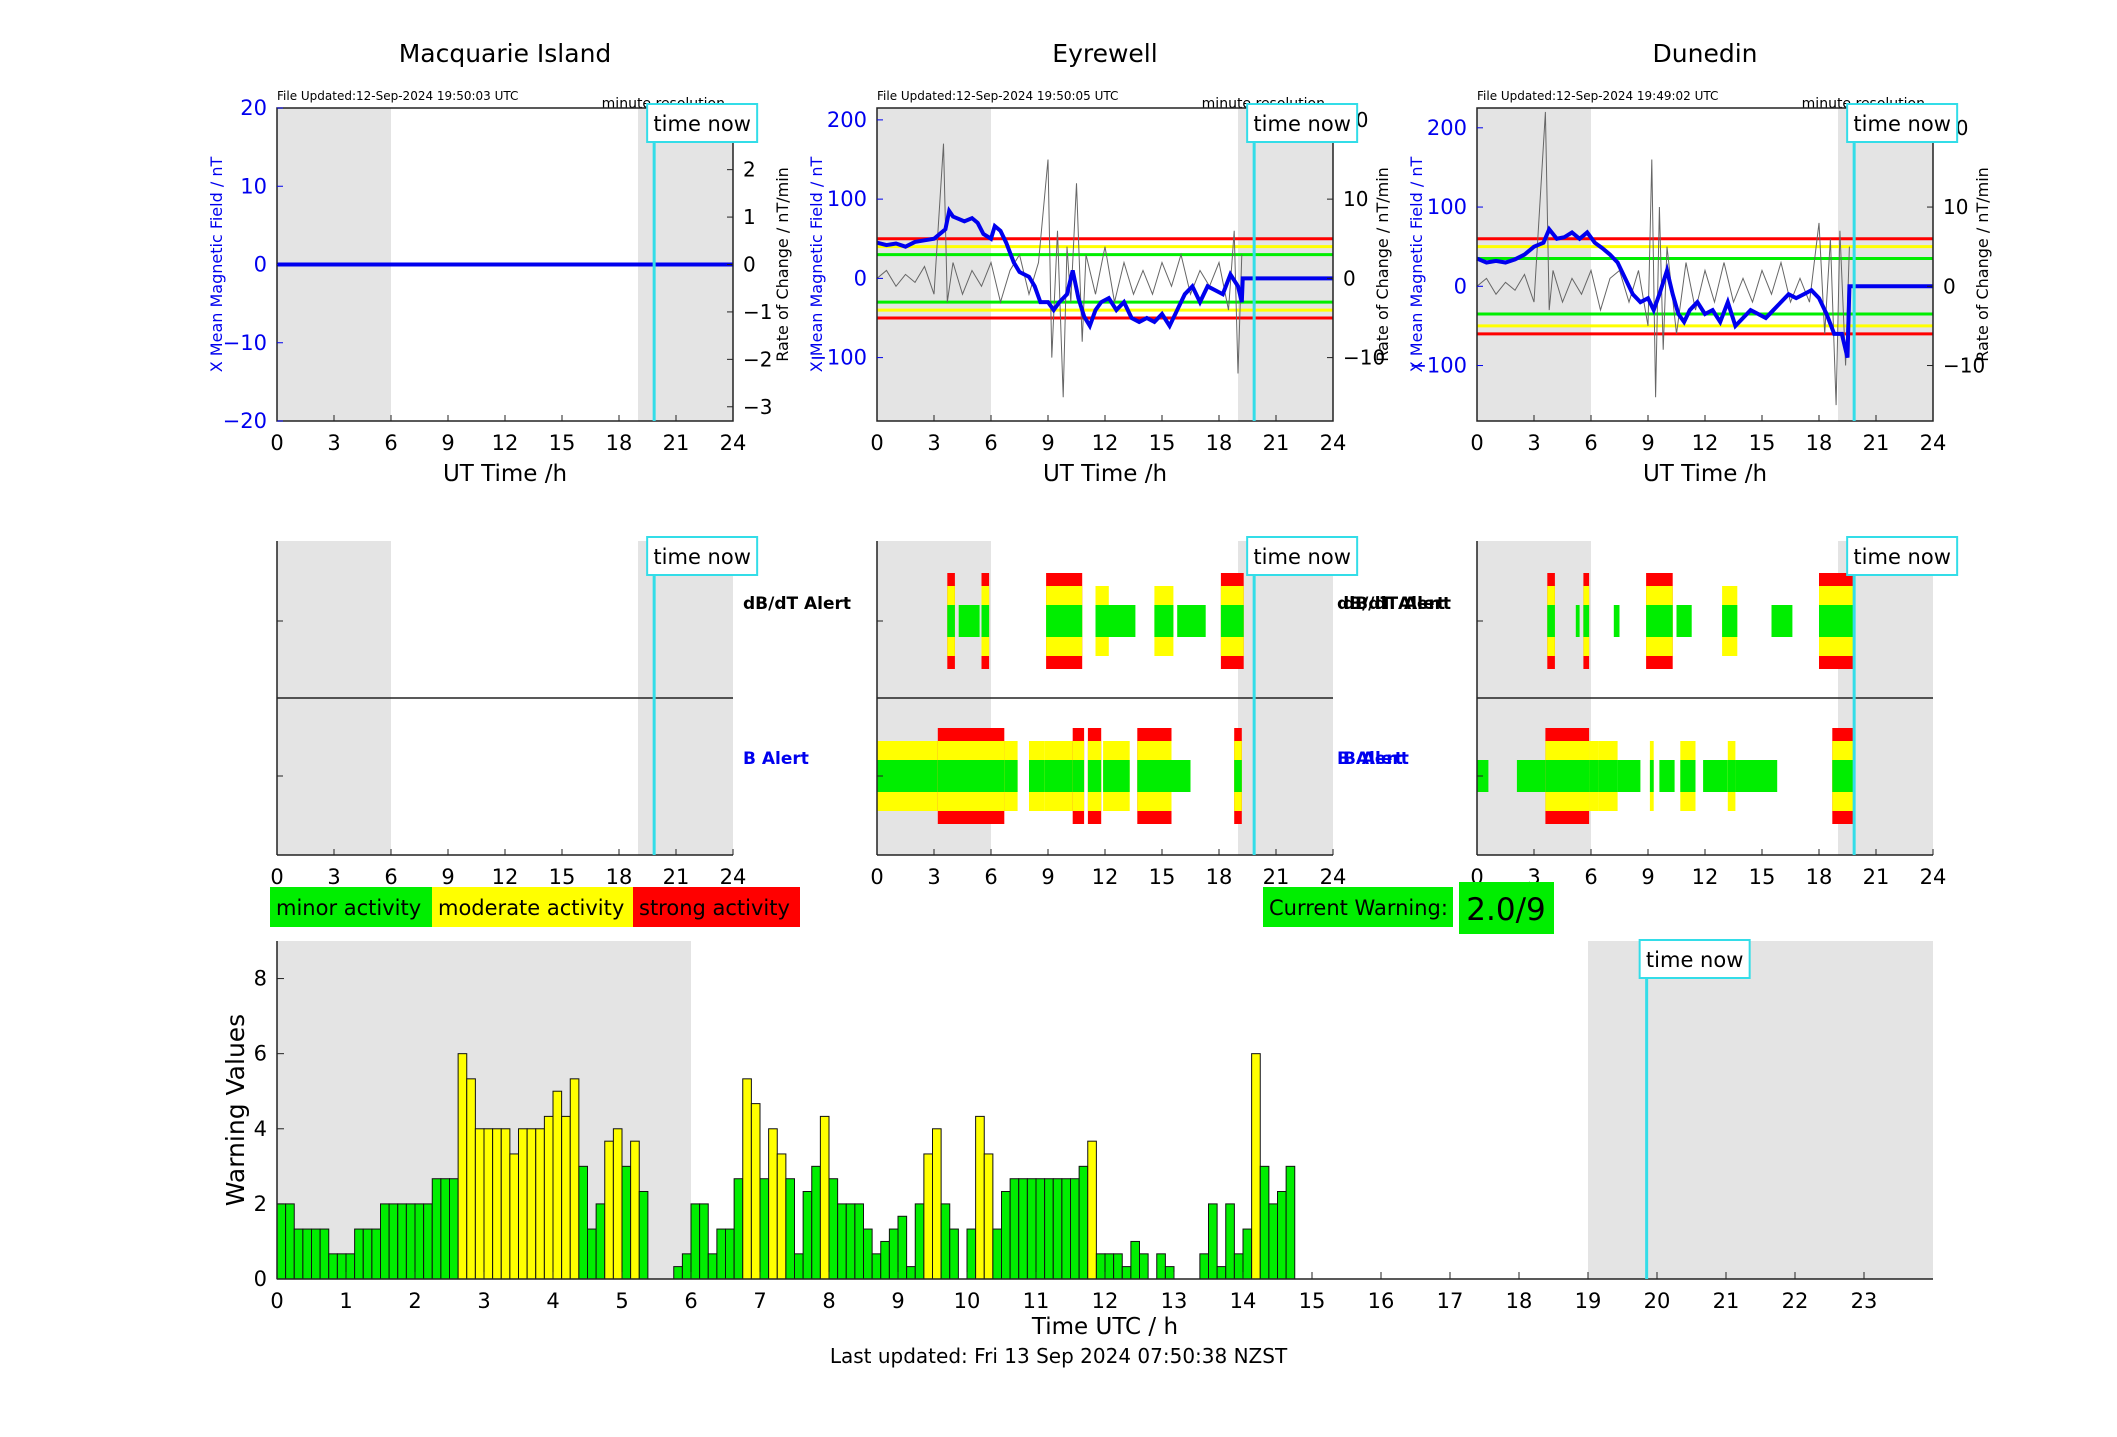 The height and width of the screenshot is (1437, 2117). I want to click on current-warning-label: Current Warning:, so click(1358, 908).